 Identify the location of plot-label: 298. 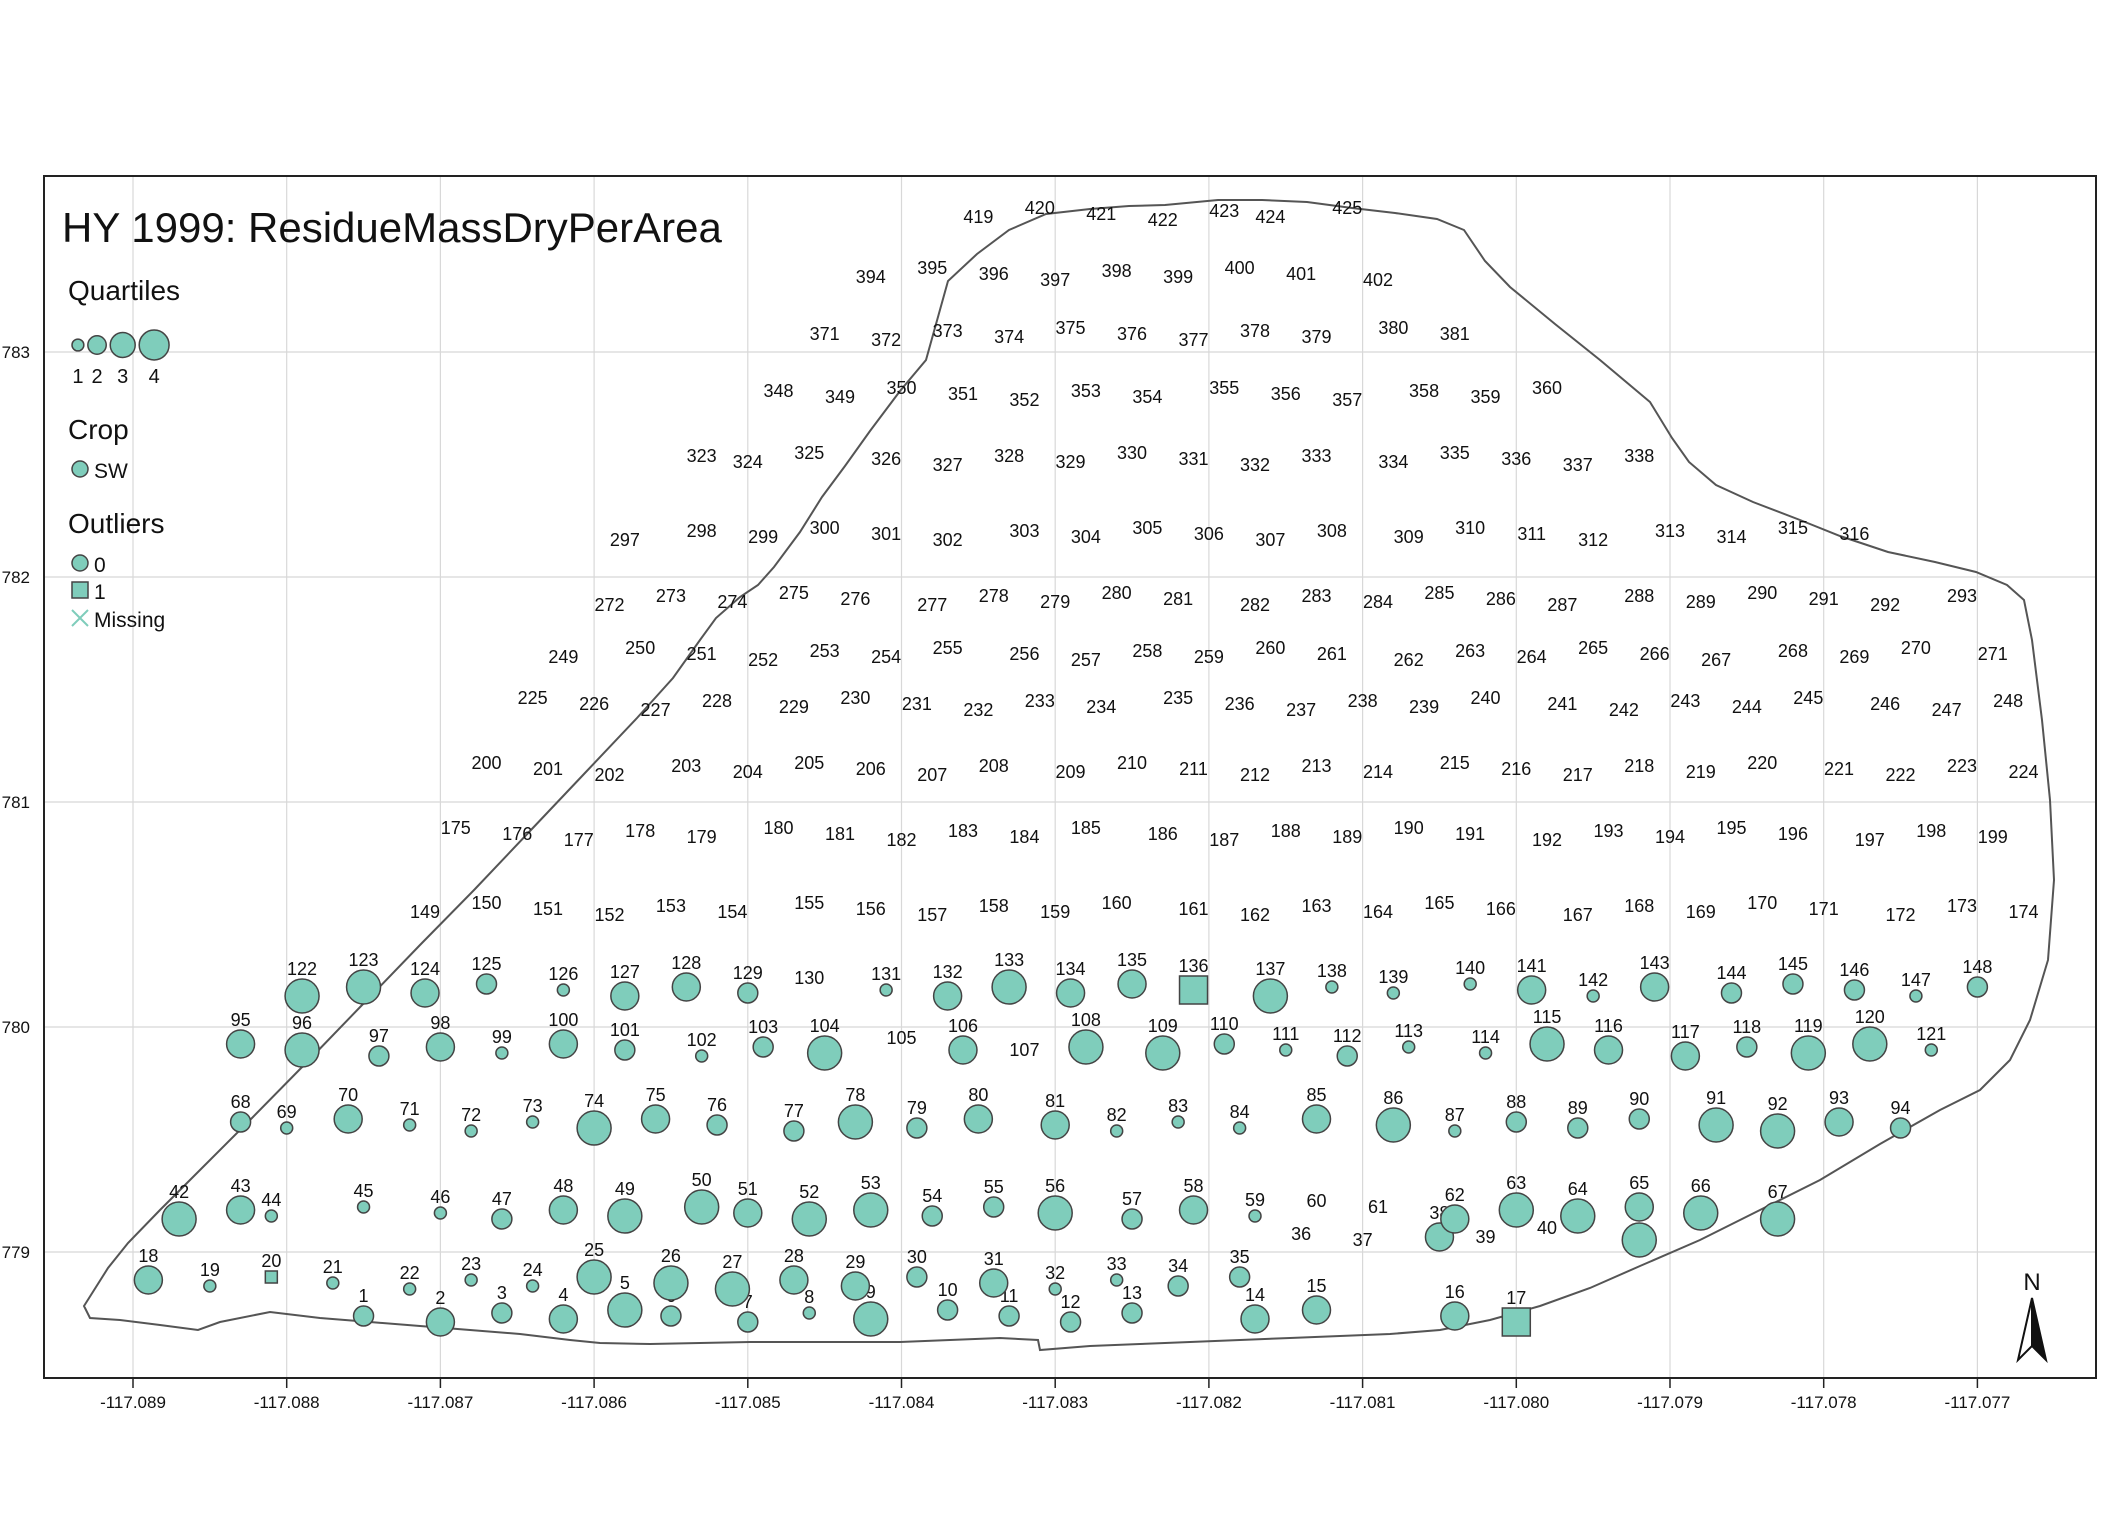
(702, 531).